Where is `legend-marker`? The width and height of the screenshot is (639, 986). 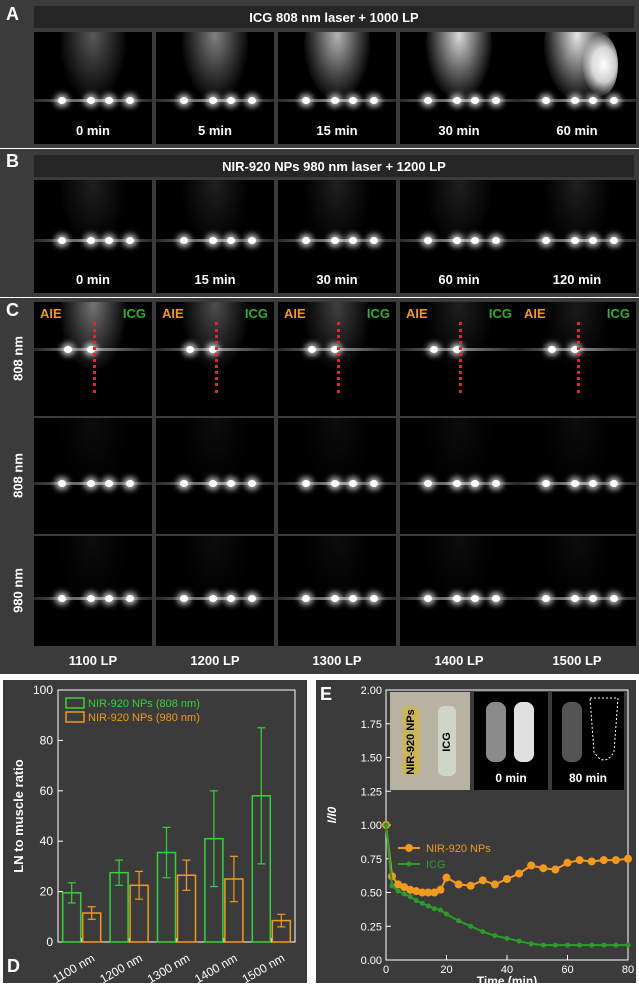
legend-marker is located at coordinates (409, 864).